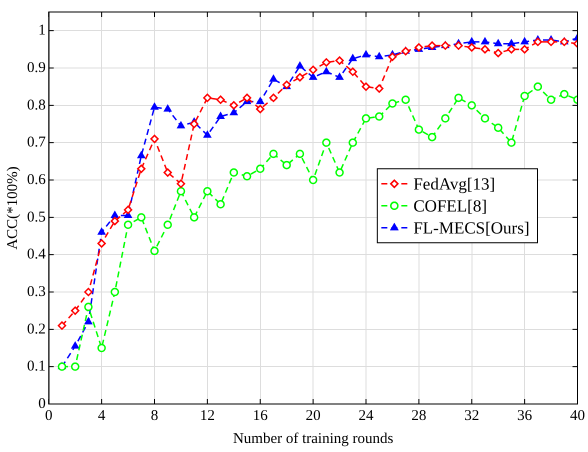 Image resolution: width=588 pixels, height=452 pixels. What do you see at coordinates (366, 416) in the screenshot?
I see `x-tick-label: 24` at bounding box center [366, 416].